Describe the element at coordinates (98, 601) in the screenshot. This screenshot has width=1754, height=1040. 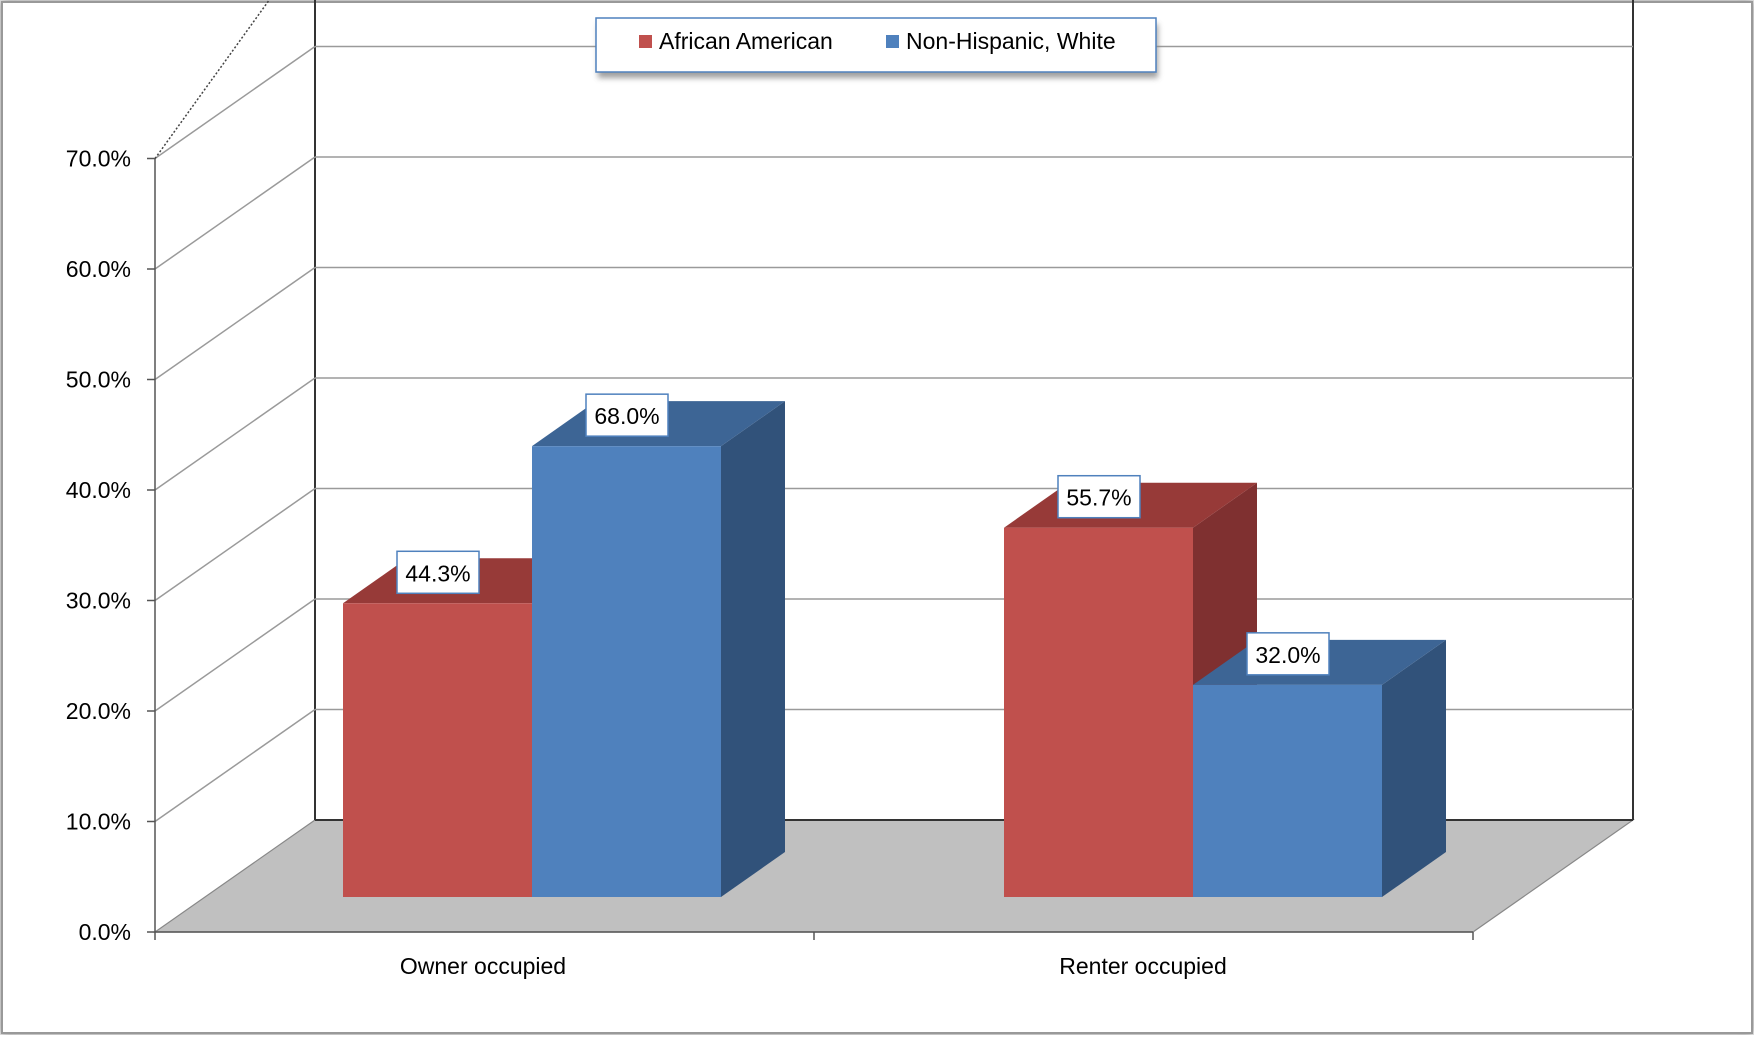
I see `y-tick-label: 30.0%` at that location.